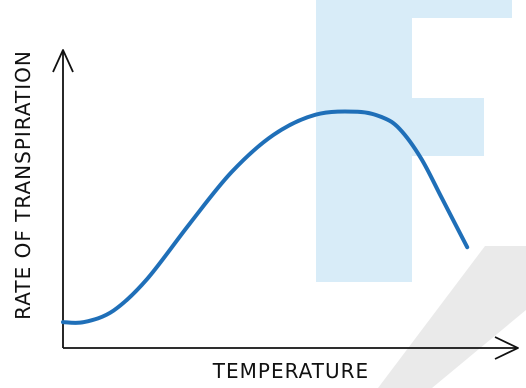  What do you see at coordinates (290, 371) in the screenshot?
I see `x-axis-label: TEMPERATURE` at bounding box center [290, 371].